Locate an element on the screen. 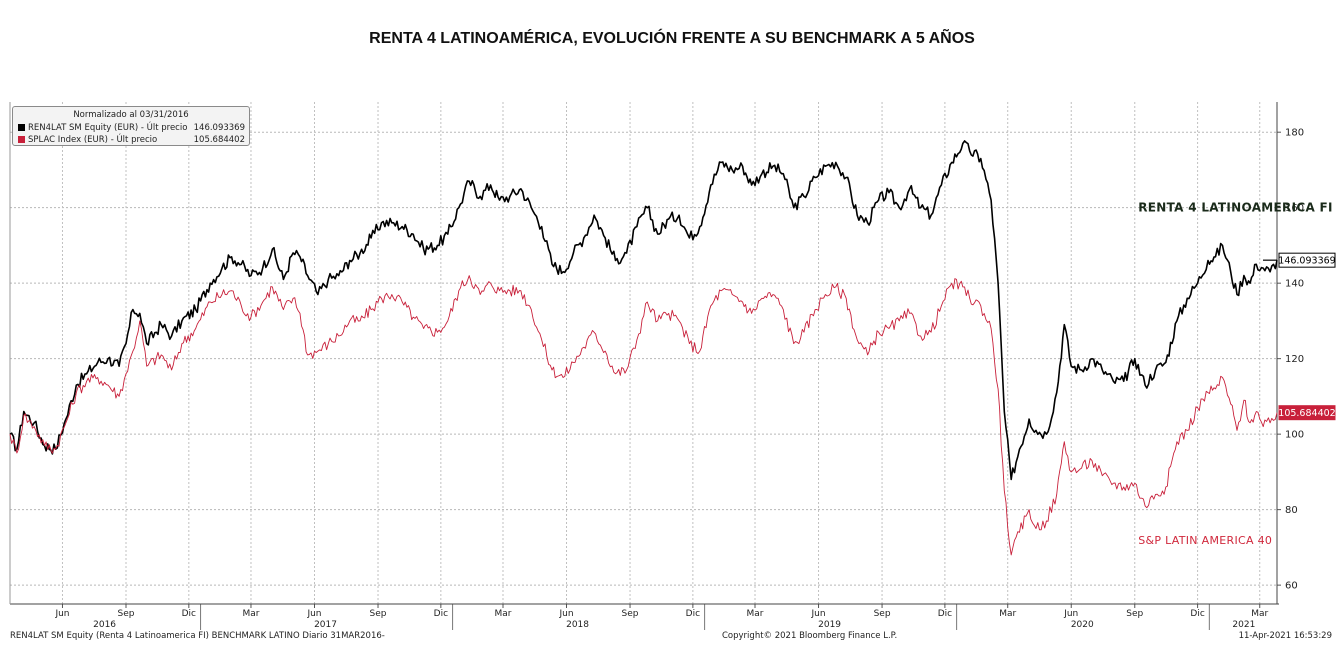 This screenshot has width=1344, height=648. year-label: 2020 is located at coordinates (1082, 625).